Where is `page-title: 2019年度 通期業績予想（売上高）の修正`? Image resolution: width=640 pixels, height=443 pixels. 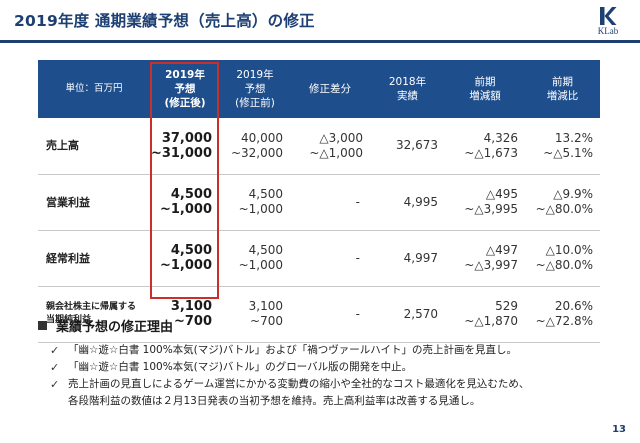 page-title: 2019年度 通期業績予想（売上高）の修正 is located at coordinates (164, 21).